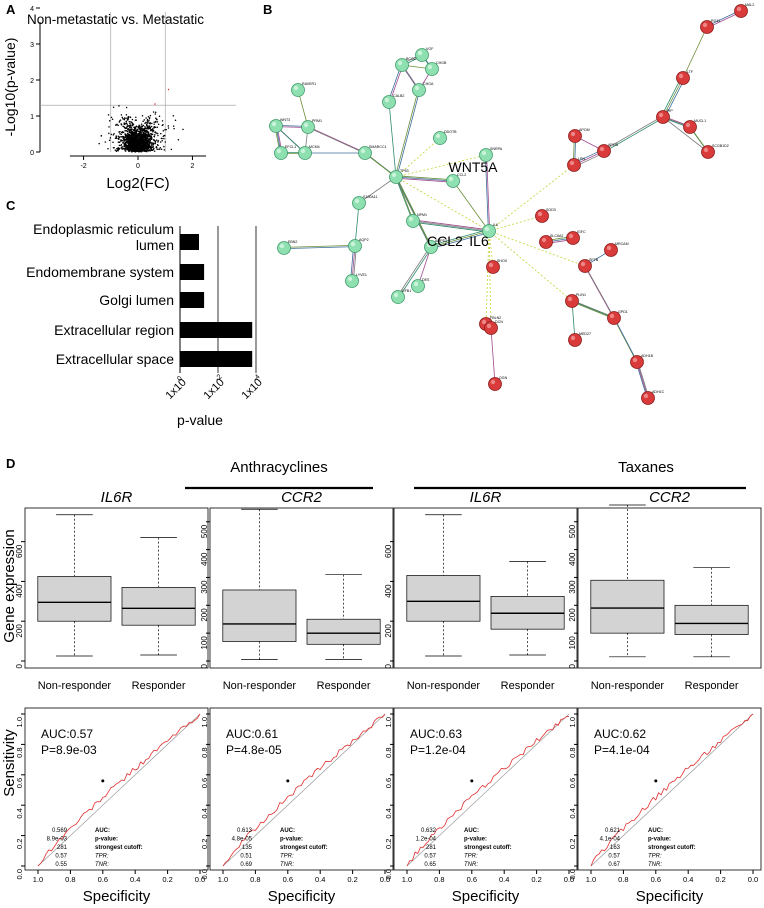 The height and width of the screenshot is (908, 764). I want to click on roc-auc-text: AUC:0.57, so click(67, 734).